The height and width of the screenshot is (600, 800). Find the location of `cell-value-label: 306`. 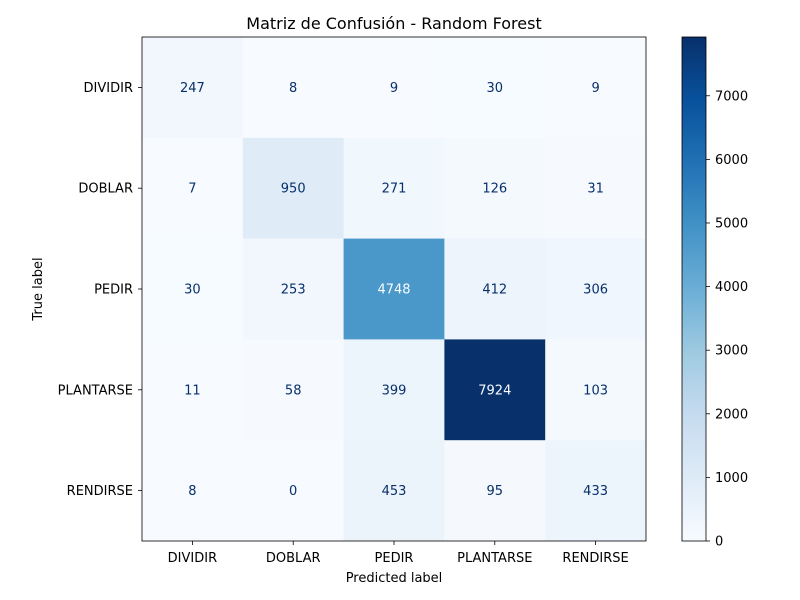

cell-value-label: 306 is located at coordinates (595, 290).